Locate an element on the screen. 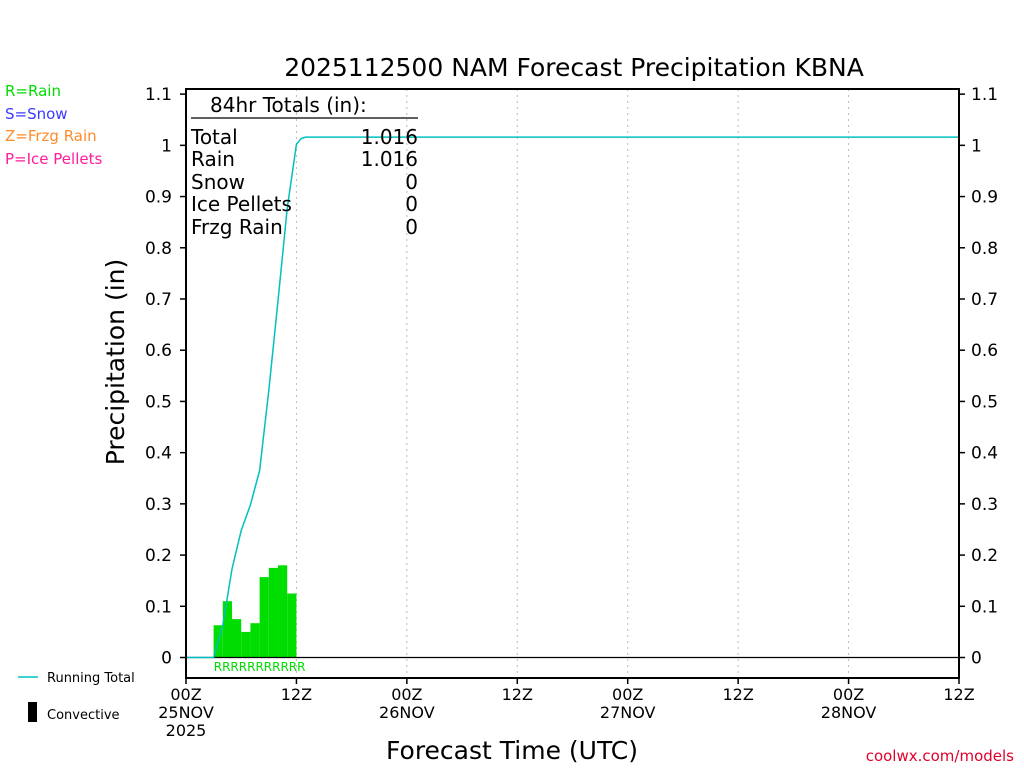 The image size is (1024, 768). y-tick-label-left: 0 is located at coordinates (166, 659).